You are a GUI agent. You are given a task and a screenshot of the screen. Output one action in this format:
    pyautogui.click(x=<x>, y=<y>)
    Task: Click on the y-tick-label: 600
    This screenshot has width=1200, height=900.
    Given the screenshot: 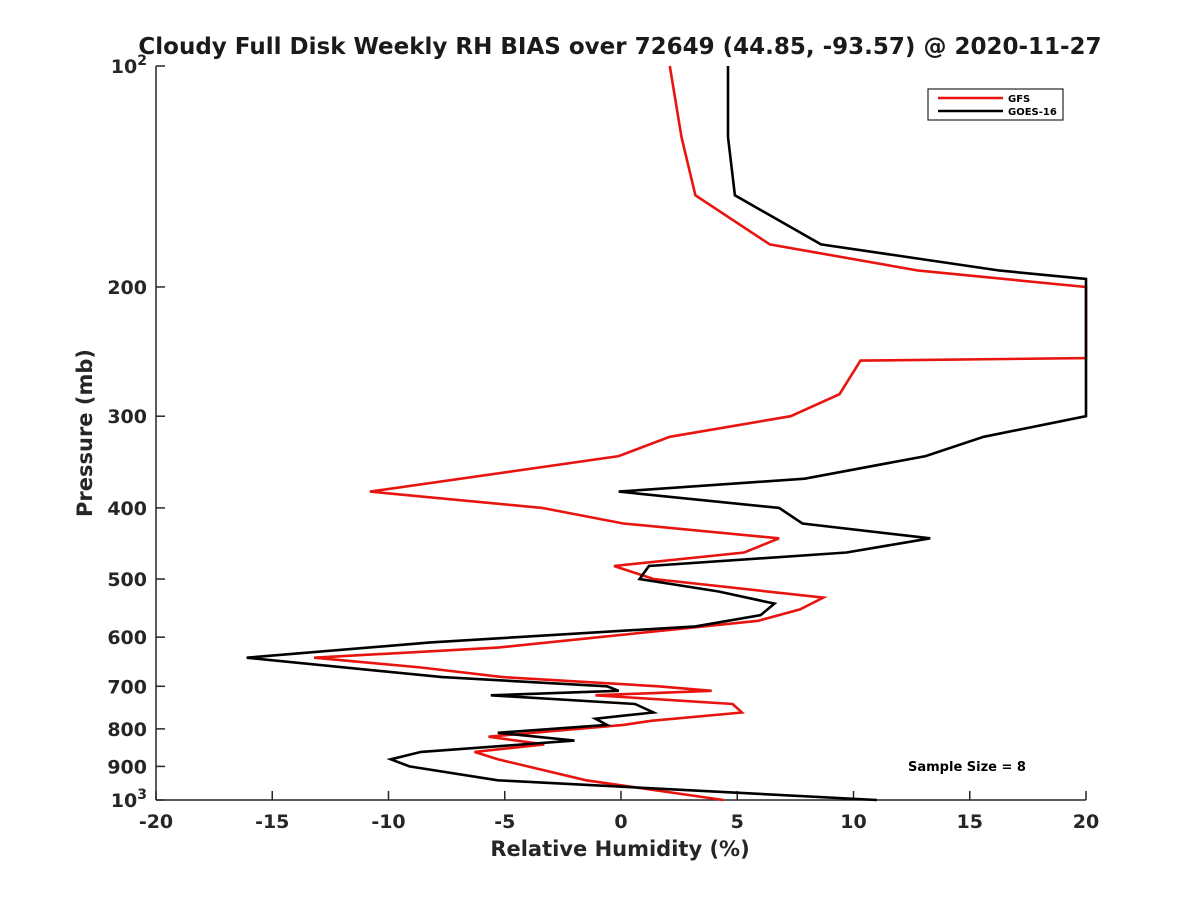 What is the action you would take?
    pyautogui.click(x=127, y=638)
    